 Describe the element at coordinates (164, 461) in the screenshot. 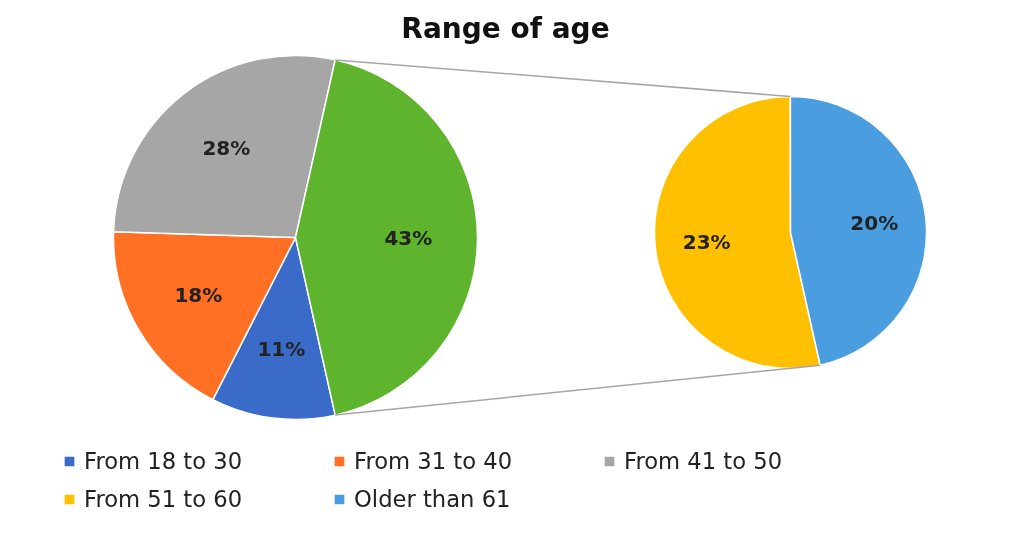

I see `legend-label: From 18 to 30` at that location.